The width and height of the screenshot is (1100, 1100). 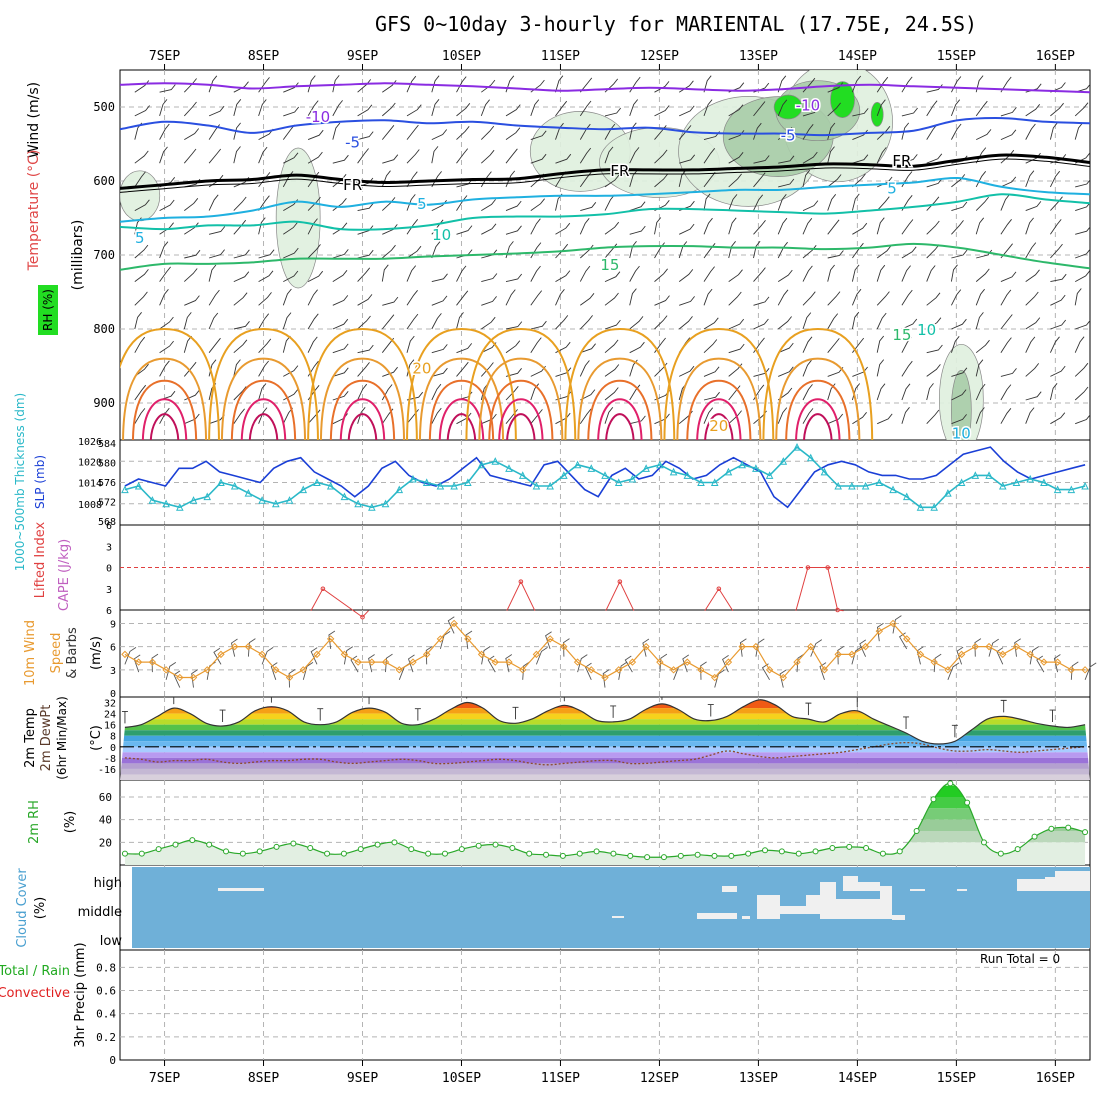 What do you see at coordinates (164, 1078) in the screenshot?
I see `date-label-bottom: 7SEP` at bounding box center [164, 1078].